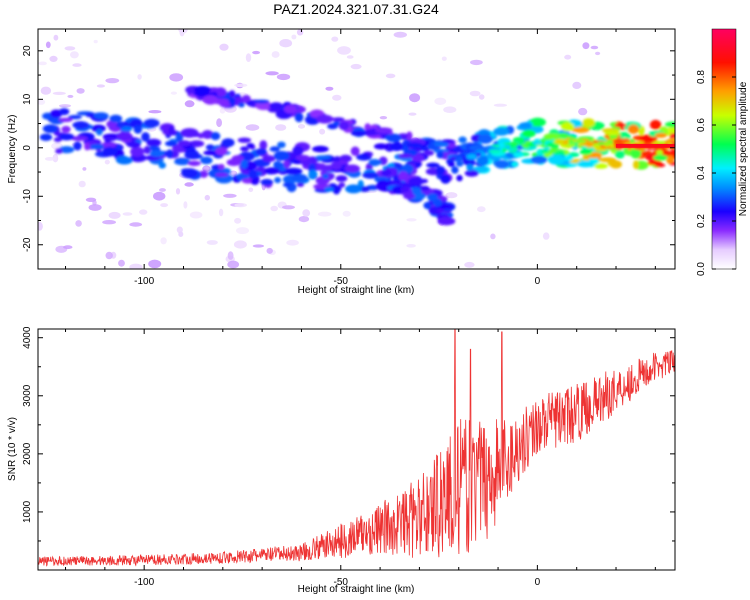  What do you see at coordinates (356, 290) in the screenshot?
I see `spectrogram-xlabel: Height of straight line (km)` at bounding box center [356, 290].